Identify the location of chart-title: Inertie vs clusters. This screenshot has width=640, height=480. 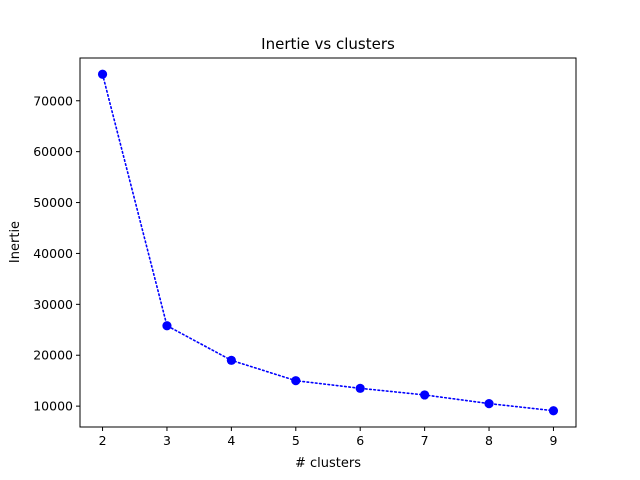
(328, 44).